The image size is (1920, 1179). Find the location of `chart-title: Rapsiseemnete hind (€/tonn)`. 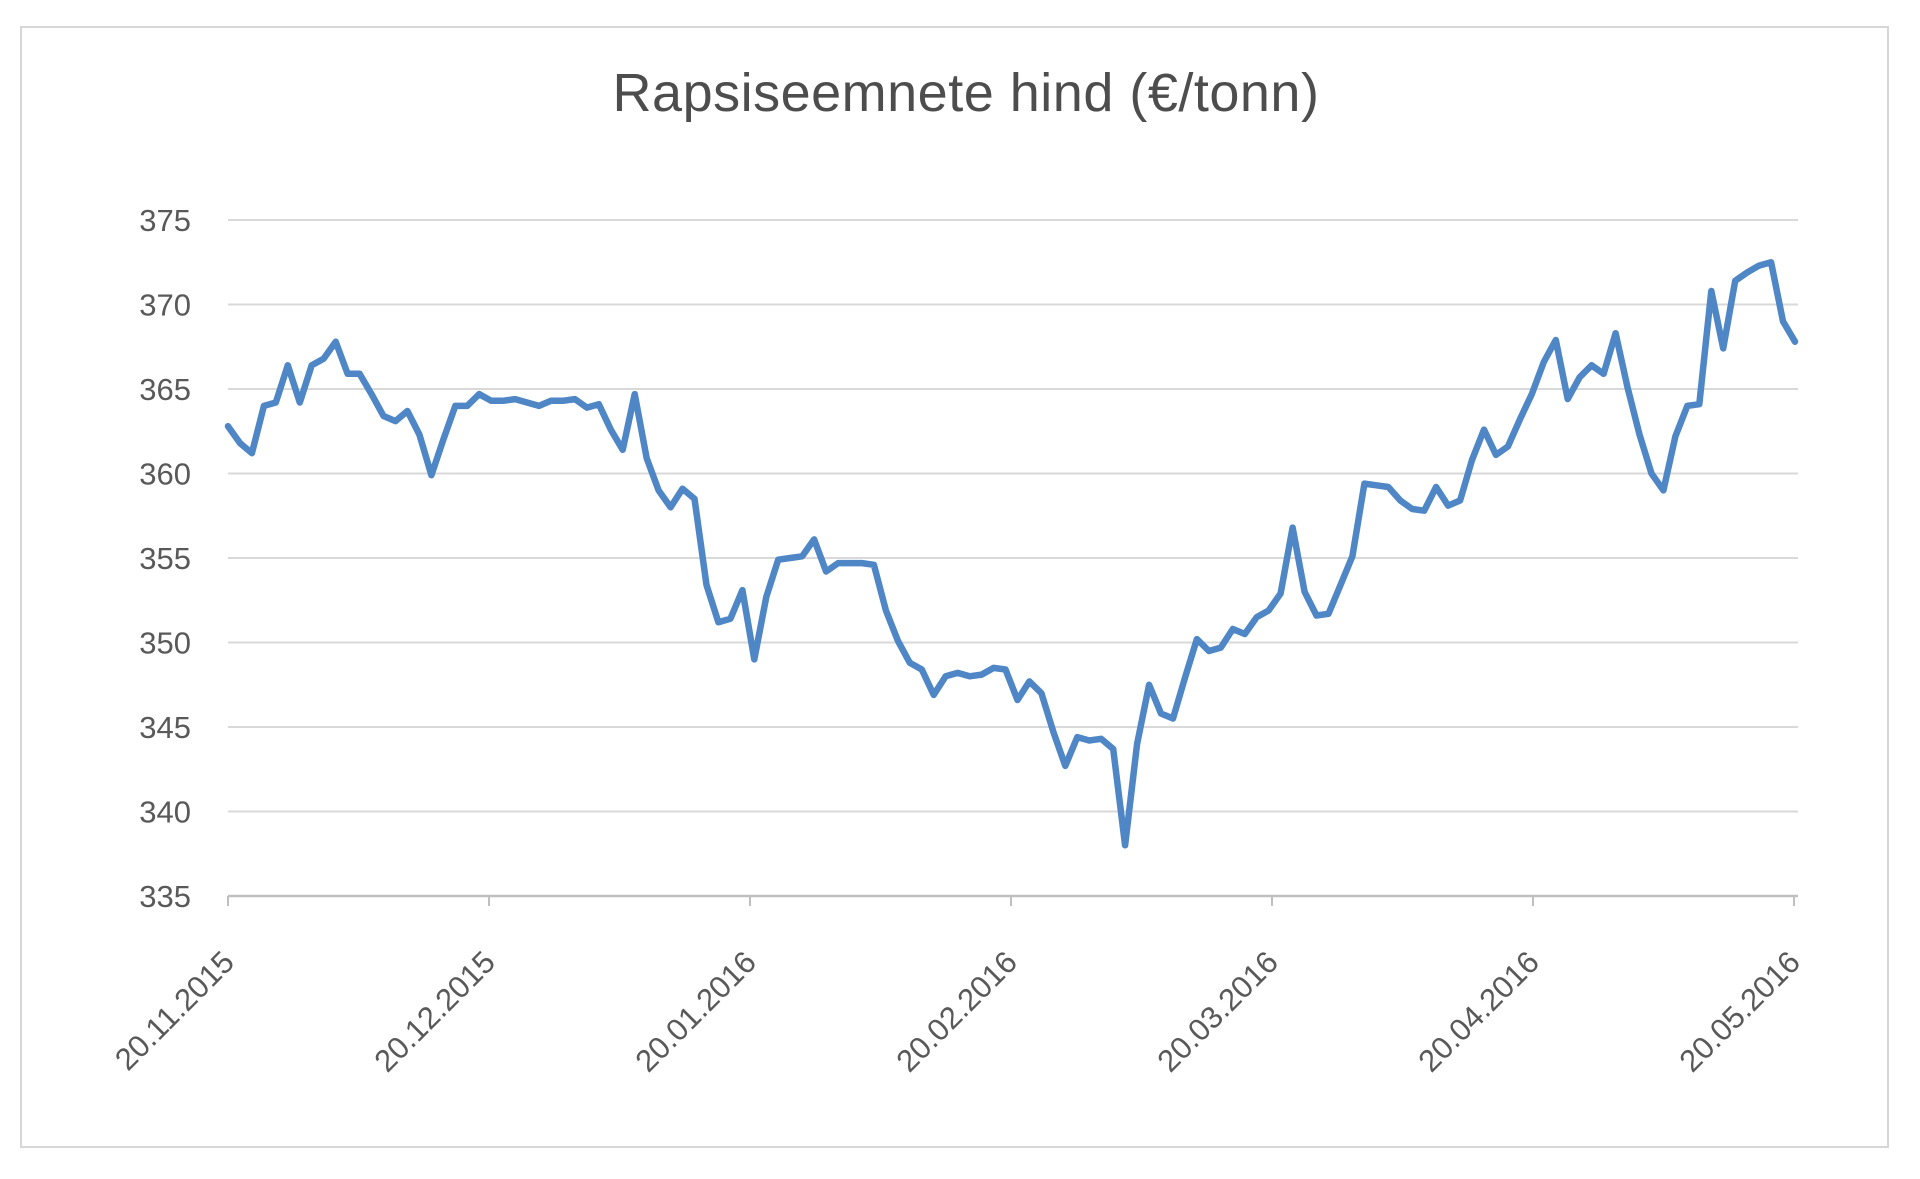

chart-title: Rapsiseemnete hind (€/tonn) is located at coordinates (966, 93).